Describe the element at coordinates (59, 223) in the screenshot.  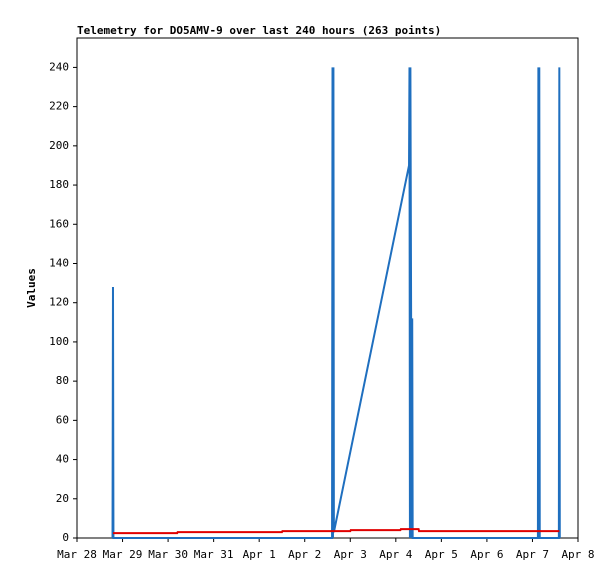
I see `y-tick-label: 160` at that location.